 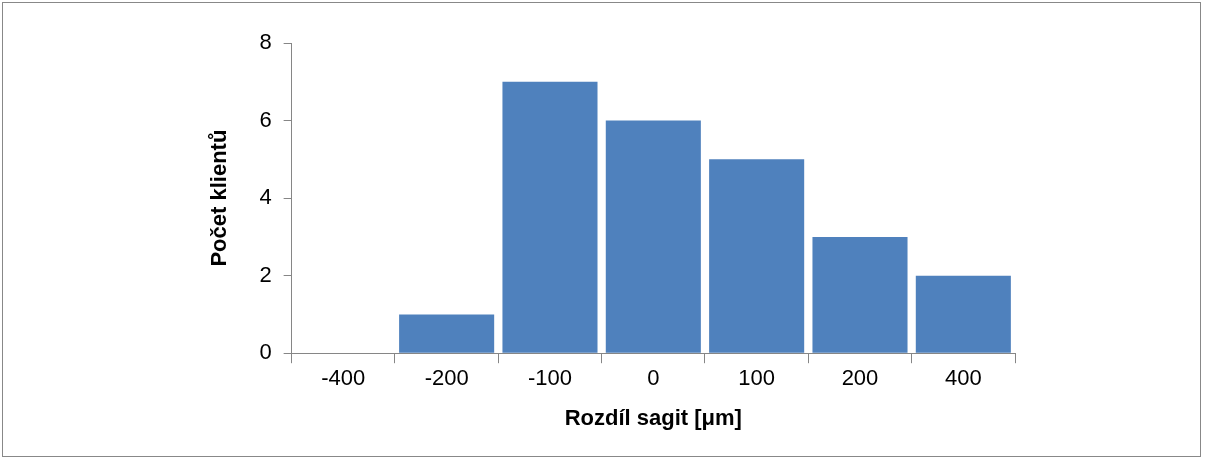 What do you see at coordinates (653, 417) in the screenshot?
I see `x-axis-title: Rozdíl sagit [μm]` at bounding box center [653, 417].